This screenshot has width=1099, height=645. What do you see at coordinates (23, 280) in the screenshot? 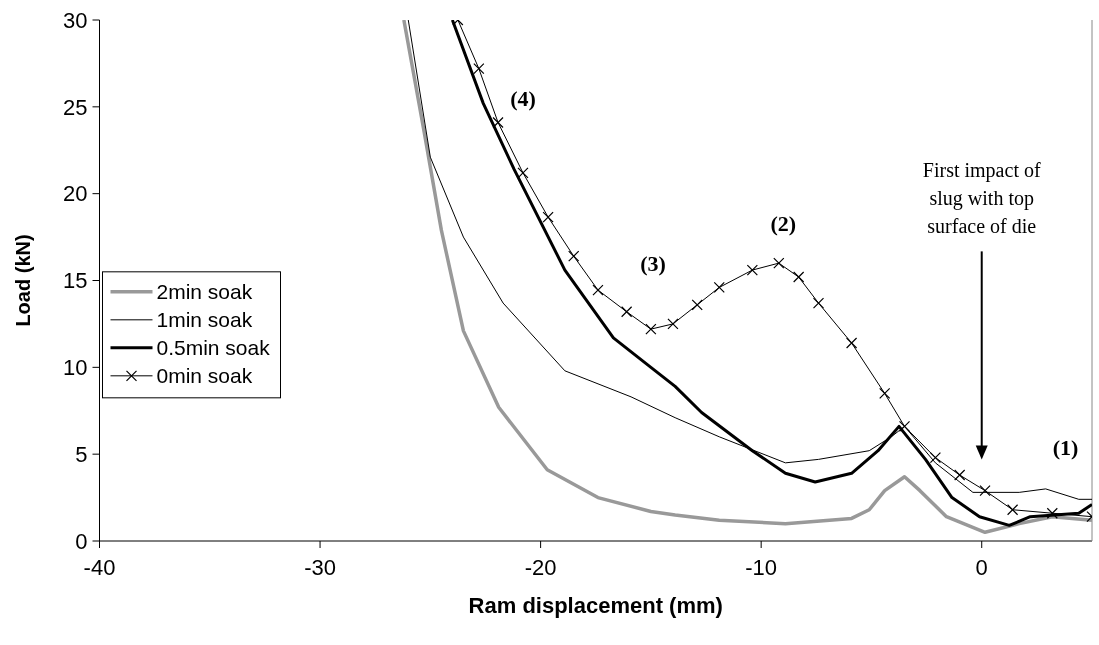
I see `y-axis-title: Load (kN)` at bounding box center [23, 280].